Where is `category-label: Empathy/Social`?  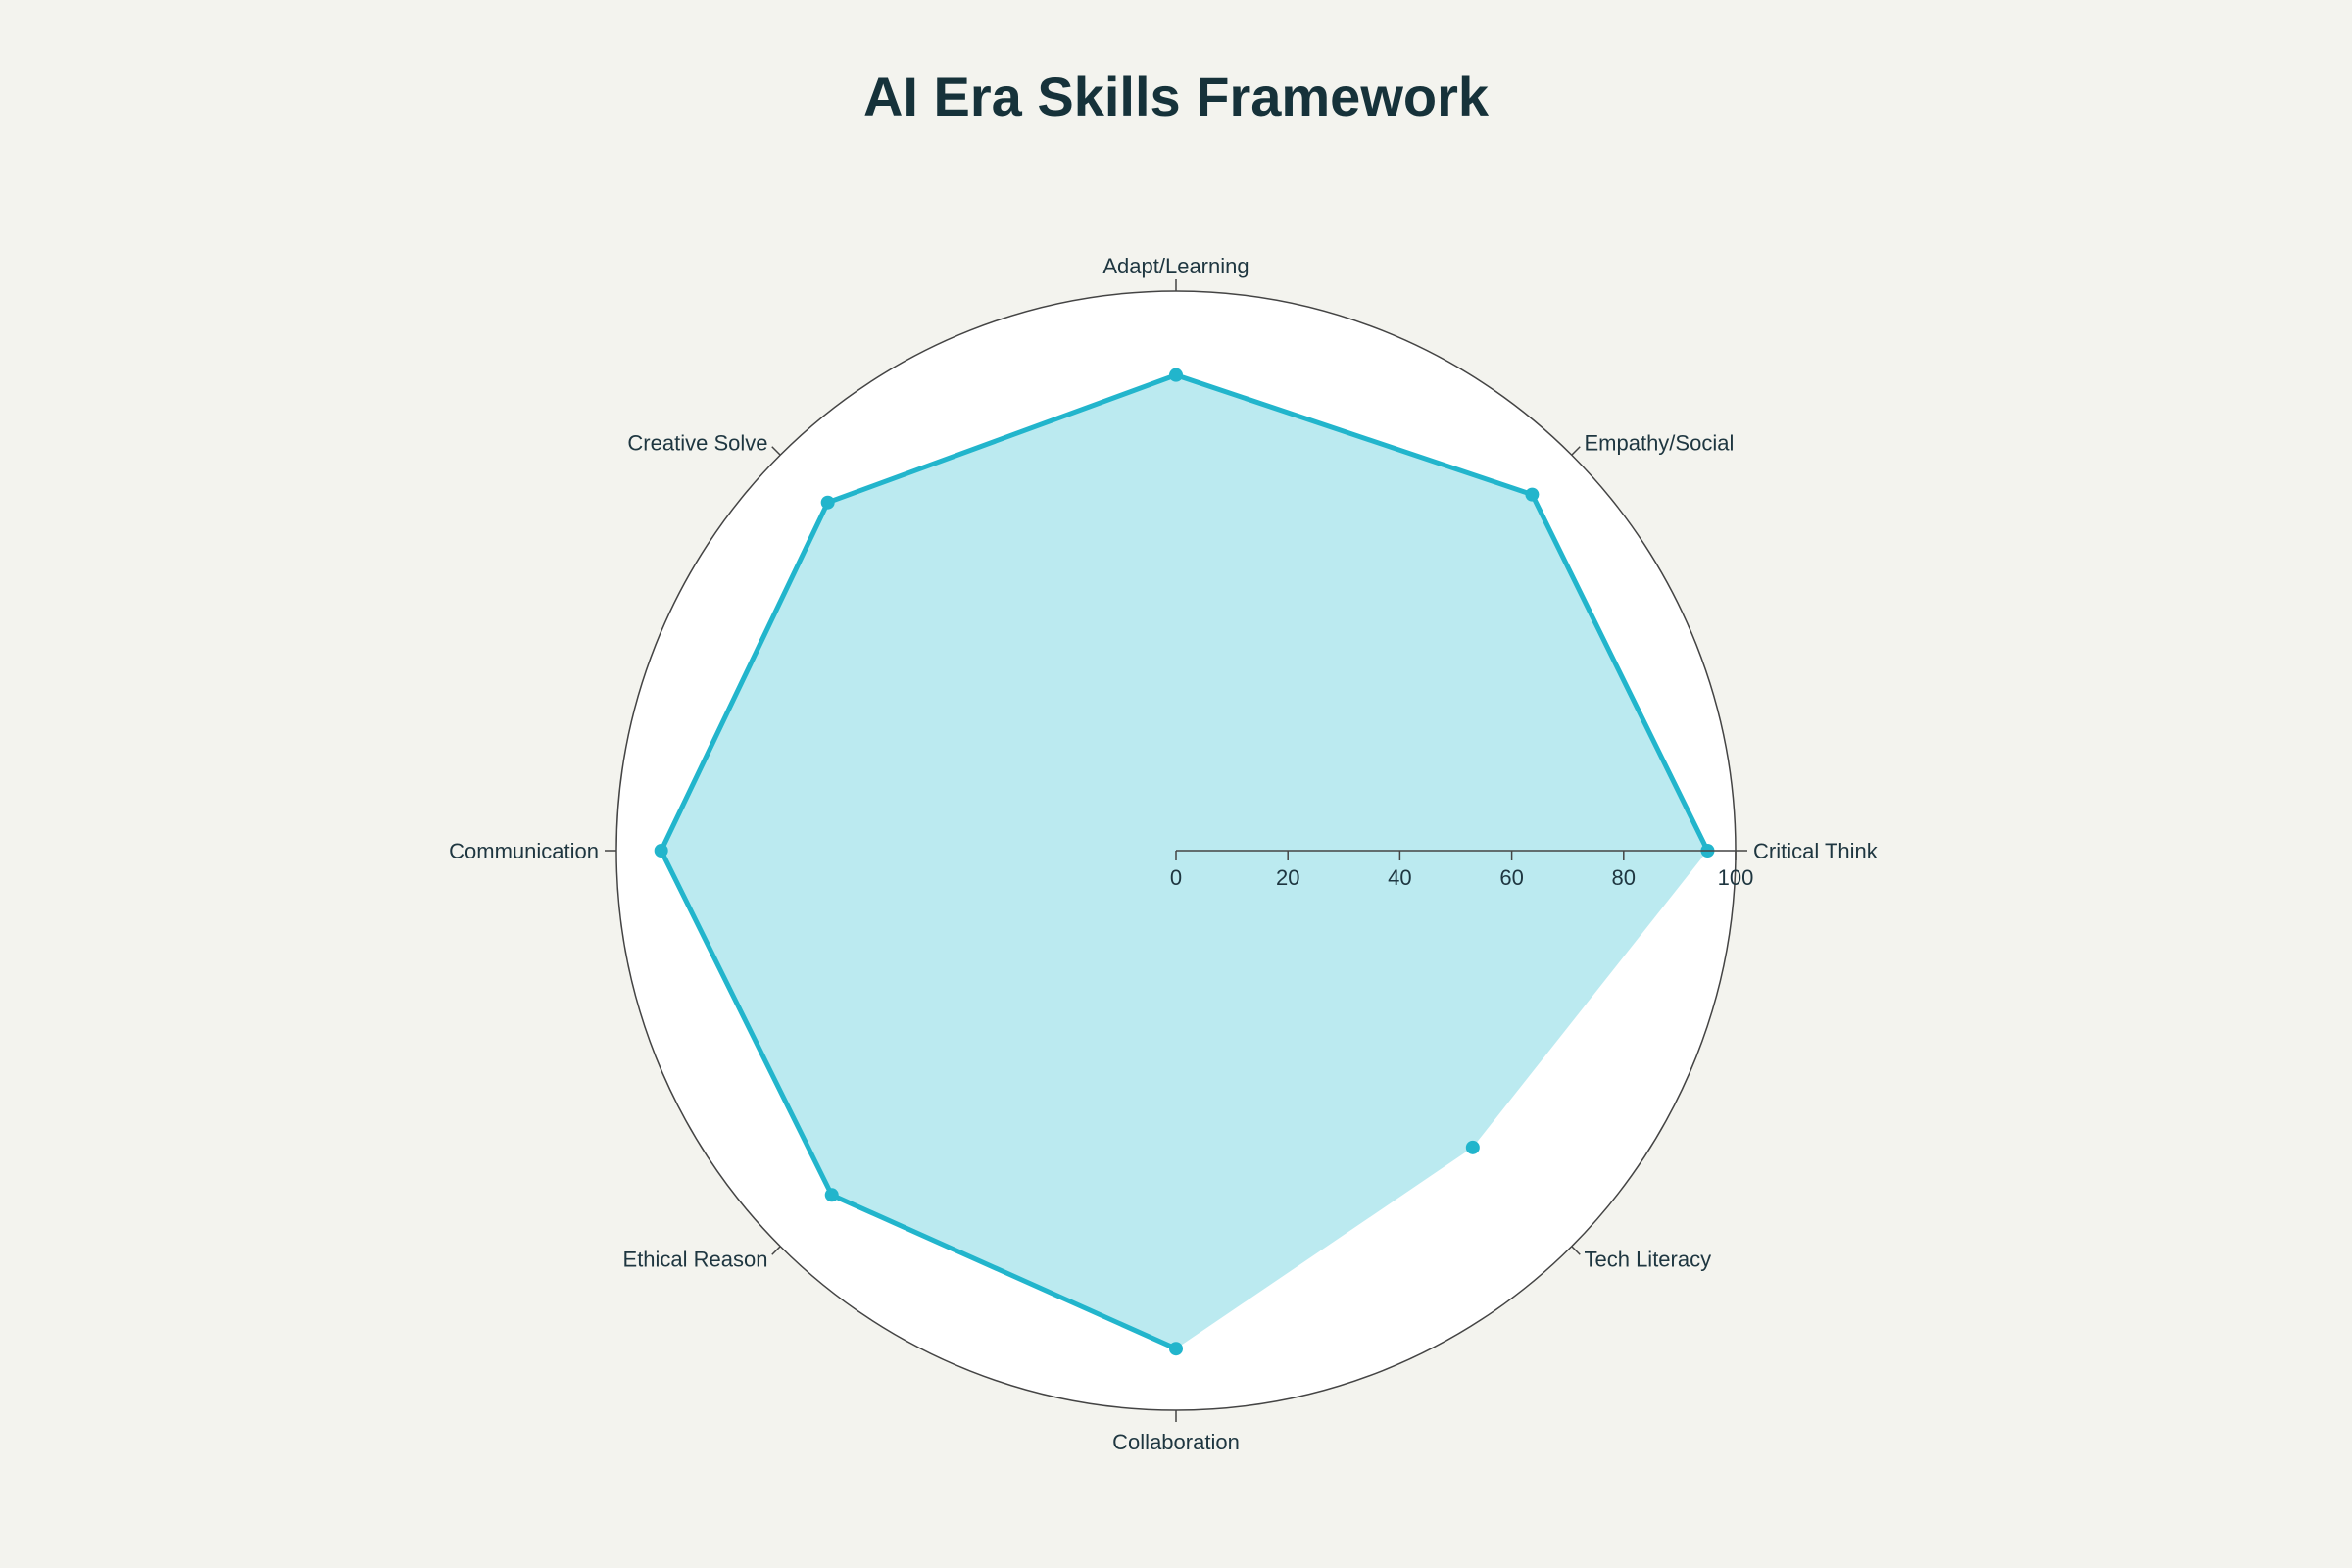 category-label: Empathy/Social is located at coordinates (1659, 443).